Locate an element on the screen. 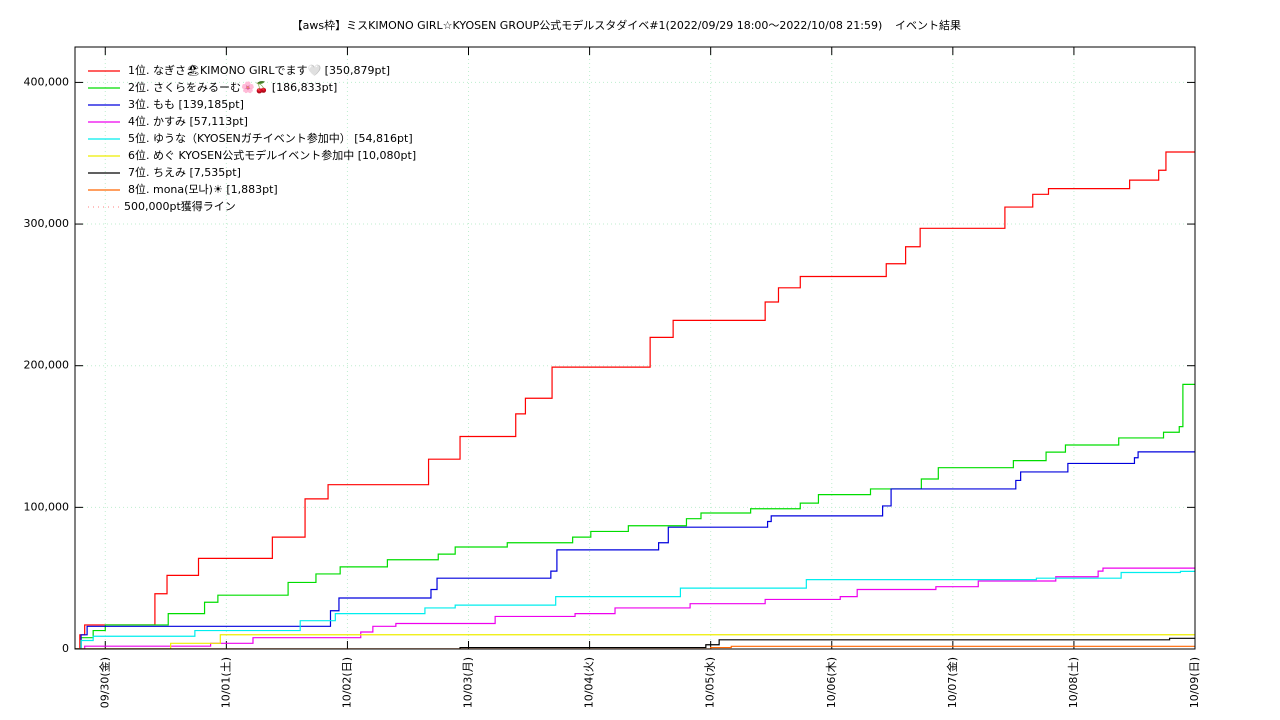 The height and width of the screenshot is (720, 1280). x-tick-label: 10/01(土) is located at coordinates (225, 682).